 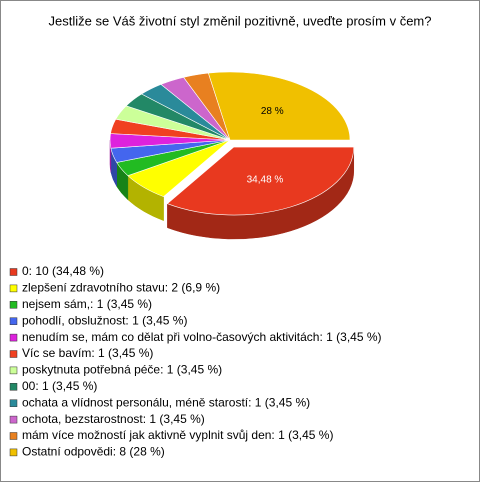 I want to click on value-label: 28 %, so click(x=272, y=111).